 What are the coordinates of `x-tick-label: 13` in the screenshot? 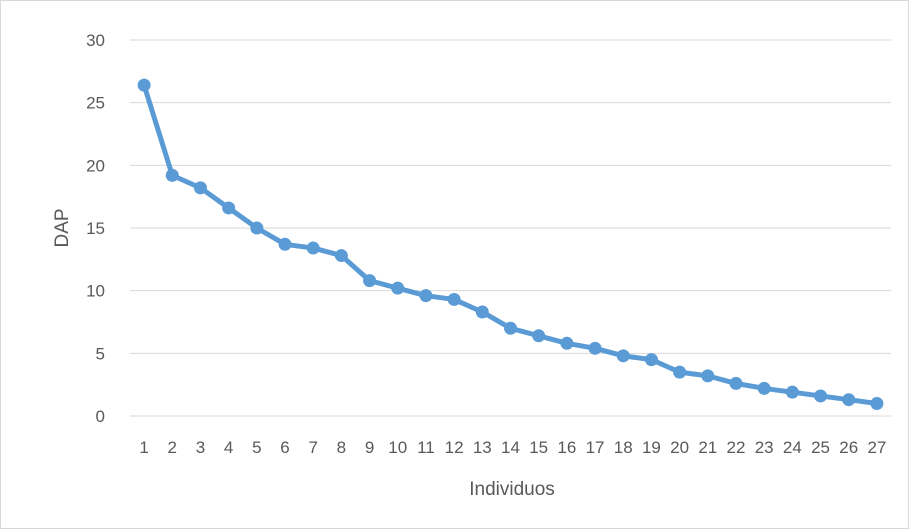 It's located at (482, 447).